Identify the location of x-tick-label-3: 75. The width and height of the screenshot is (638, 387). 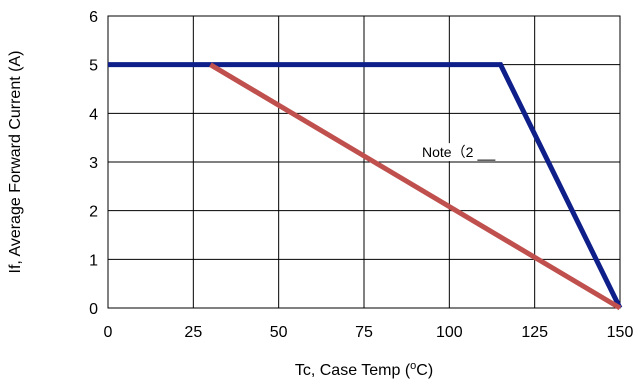
(364, 332).